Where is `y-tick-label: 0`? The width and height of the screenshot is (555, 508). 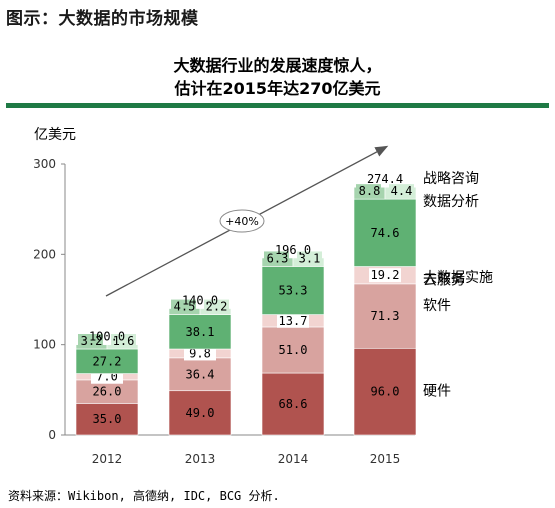 y-tick-label: 0 is located at coordinates (52, 435).